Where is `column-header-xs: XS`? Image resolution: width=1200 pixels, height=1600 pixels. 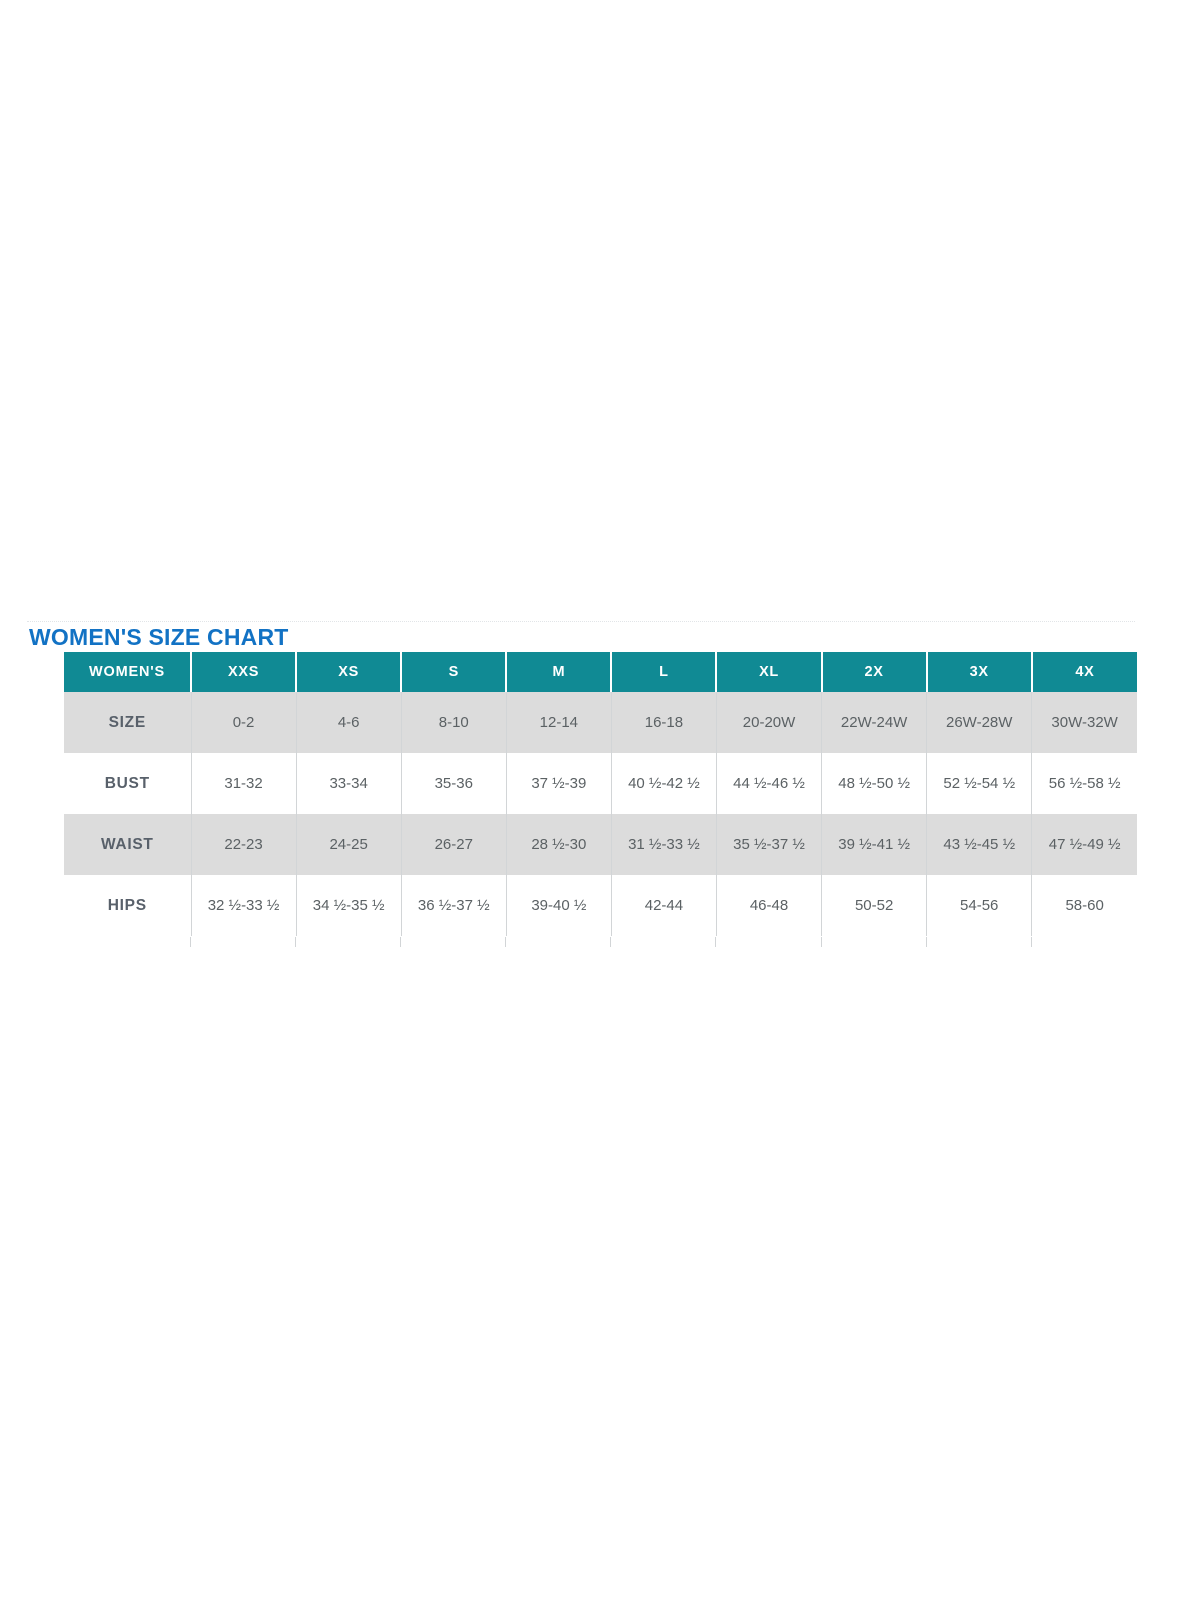 column-header-xs: XS is located at coordinates (349, 672).